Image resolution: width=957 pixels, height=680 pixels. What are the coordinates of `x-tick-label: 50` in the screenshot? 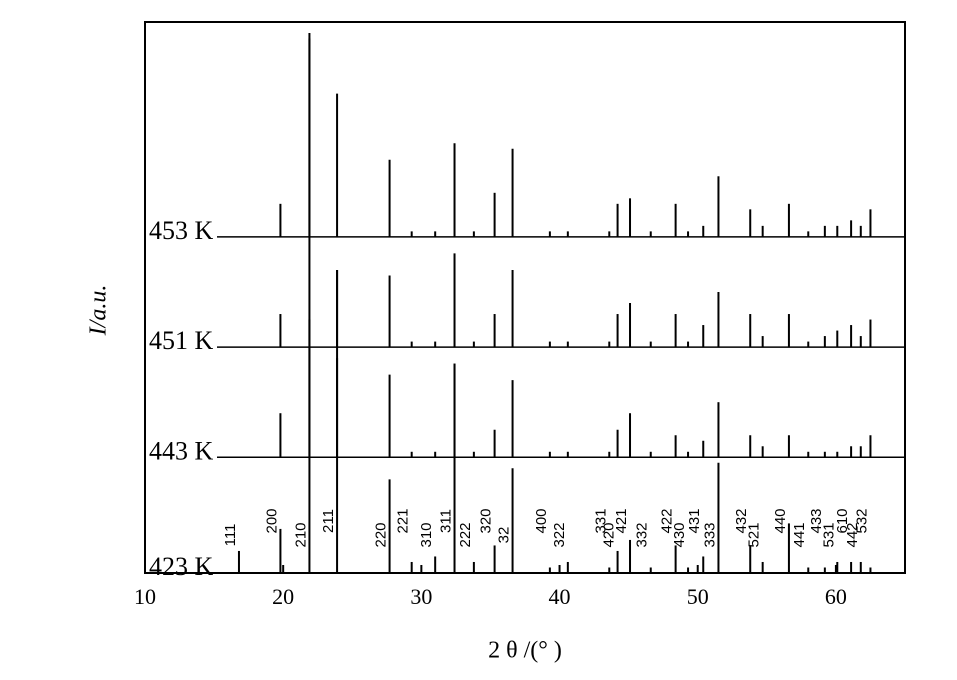 It's located at (698, 596).